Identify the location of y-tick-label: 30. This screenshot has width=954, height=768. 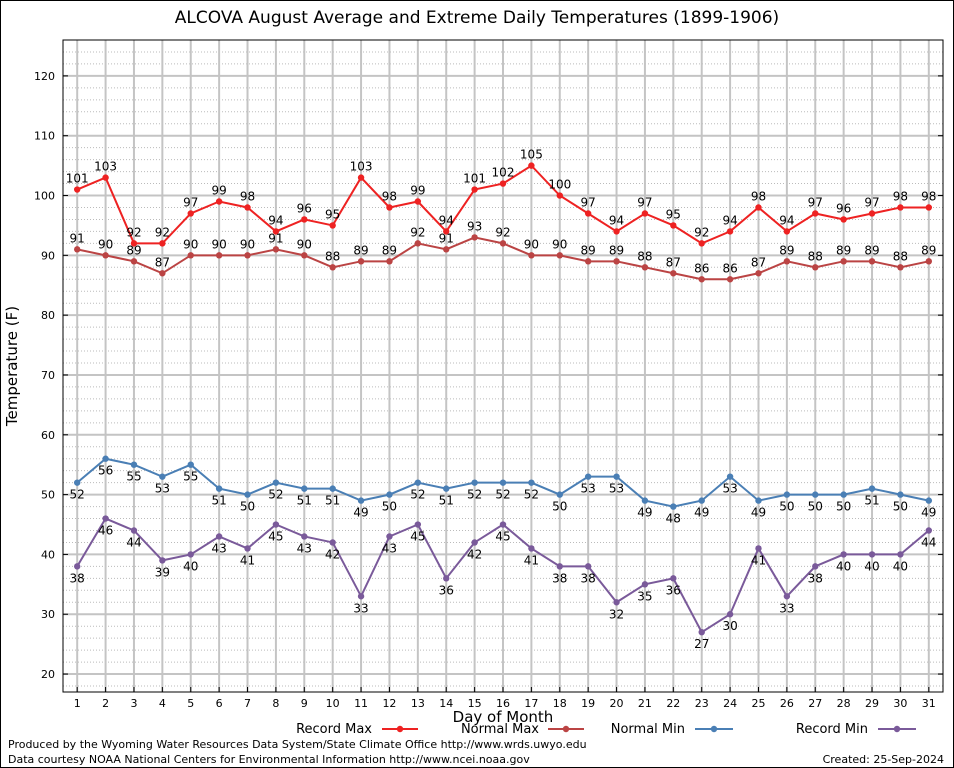
(48, 614).